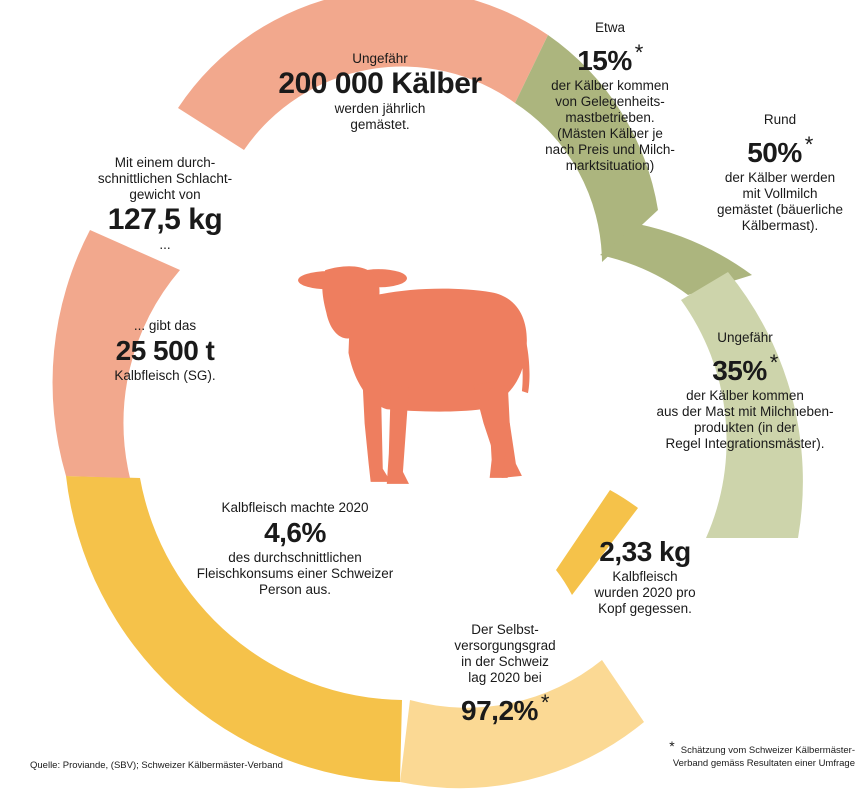  Describe the element at coordinates (295, 532) in the screenshot. I see `konsum-value: 4,6%` at that location.